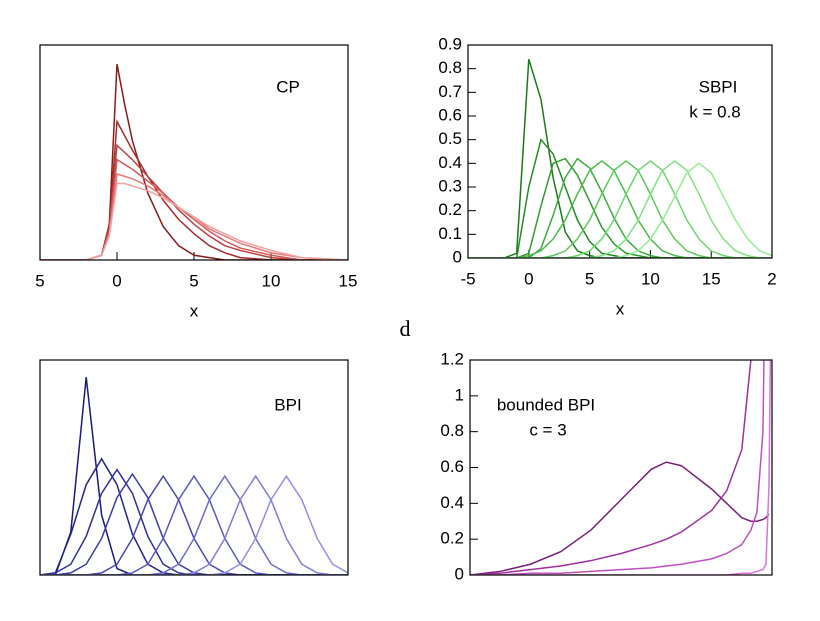 The height and width of the screenshot is (621, 820). Describe the element at coordinates (467, 278) in the screenshot. I see `x-tick-label: -5` at that location.